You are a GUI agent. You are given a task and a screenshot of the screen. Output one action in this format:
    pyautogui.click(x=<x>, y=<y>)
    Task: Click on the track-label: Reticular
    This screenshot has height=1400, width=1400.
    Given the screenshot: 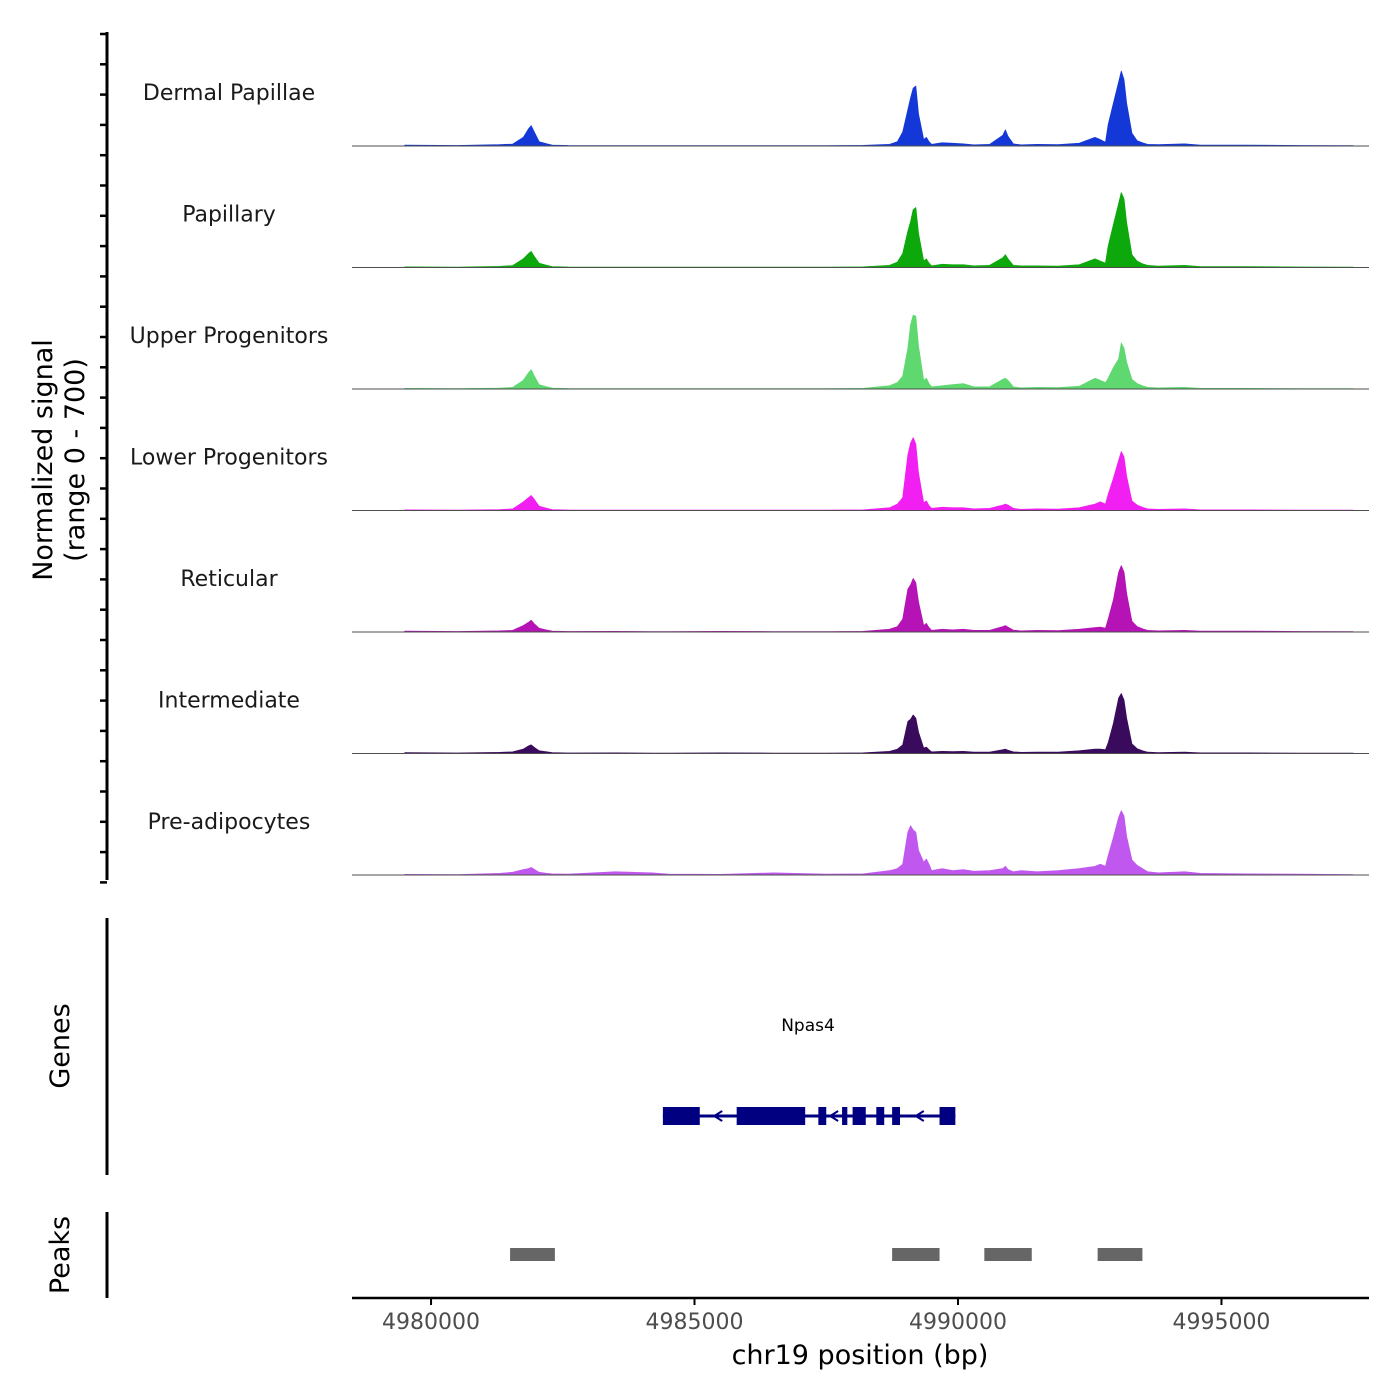 What is the action you would take?
    pyautogui.click(x=229, y=579)
    